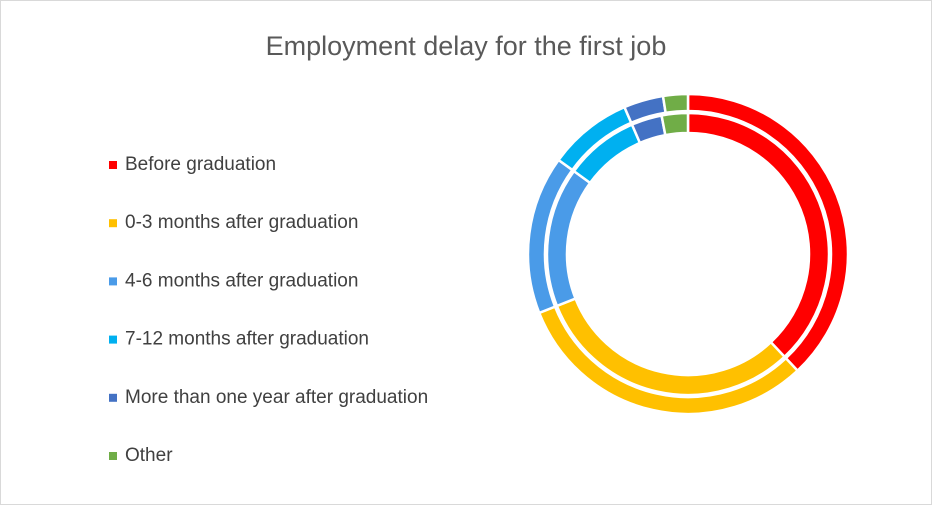 This screenshot has width=933, height=506. Describe the element at coordinates (276, 397) in the screenshot. I see `legend-label: More than one year after graduation` at that location.